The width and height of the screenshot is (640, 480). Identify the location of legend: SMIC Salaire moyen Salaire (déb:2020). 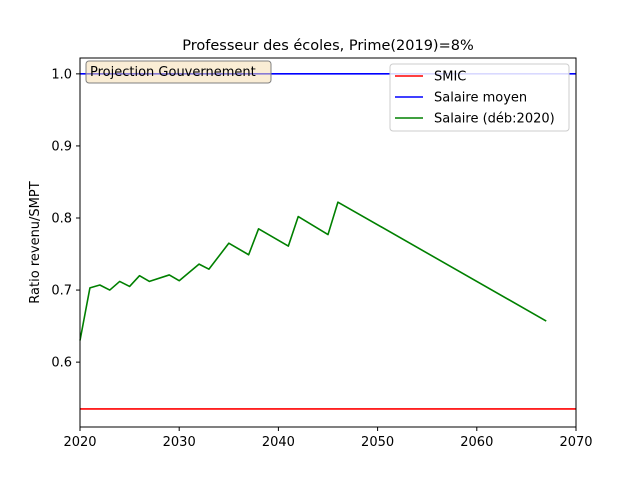
(479, 97).